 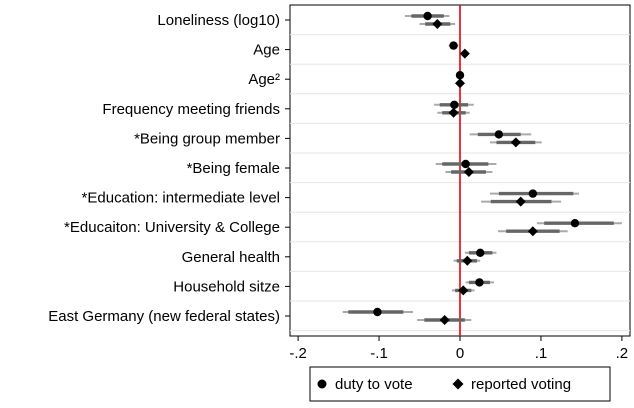 I want to click on legend-diamond-icon, so click(x=458, y=384).